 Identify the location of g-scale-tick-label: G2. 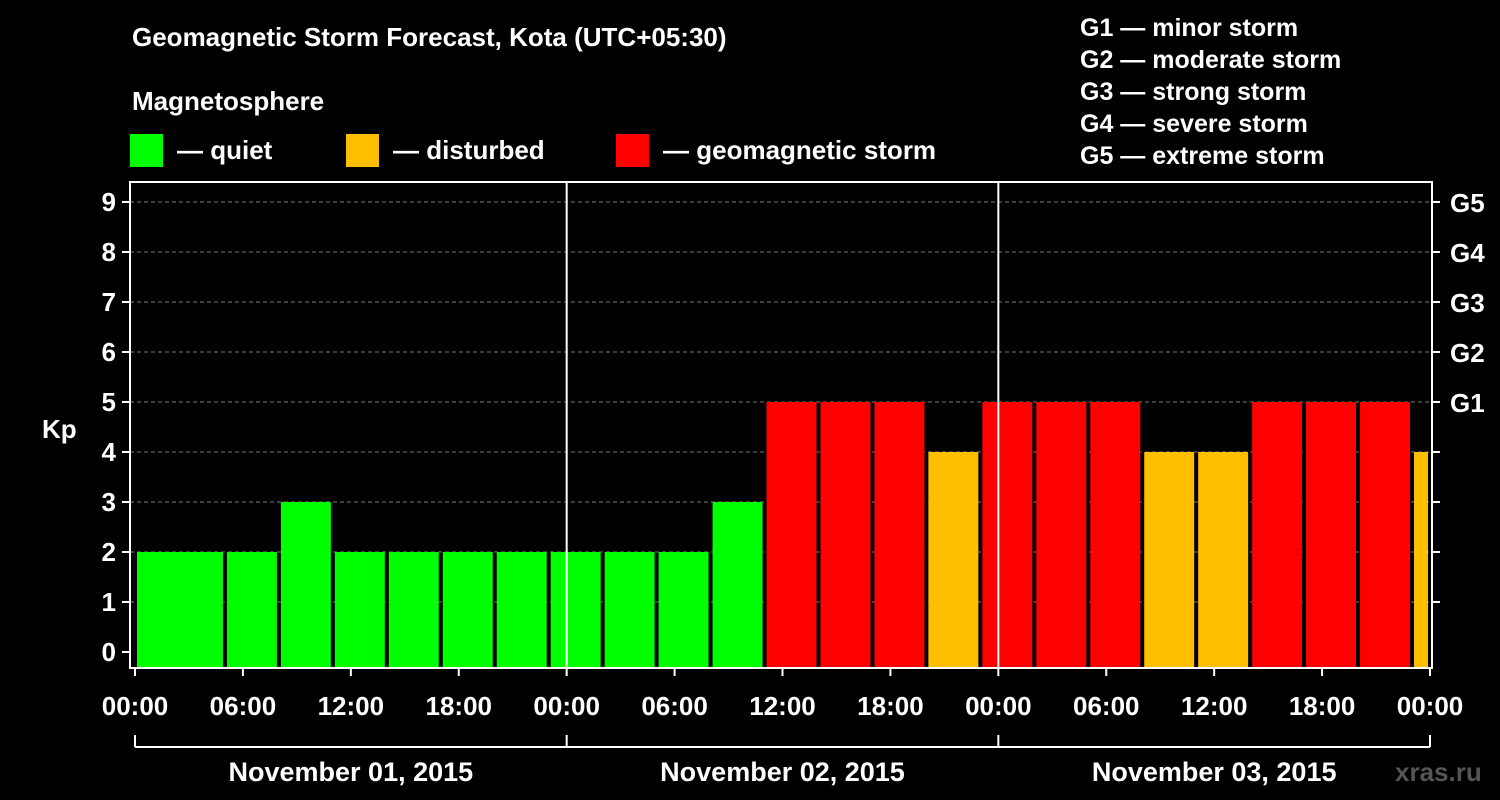
(1467, 353).